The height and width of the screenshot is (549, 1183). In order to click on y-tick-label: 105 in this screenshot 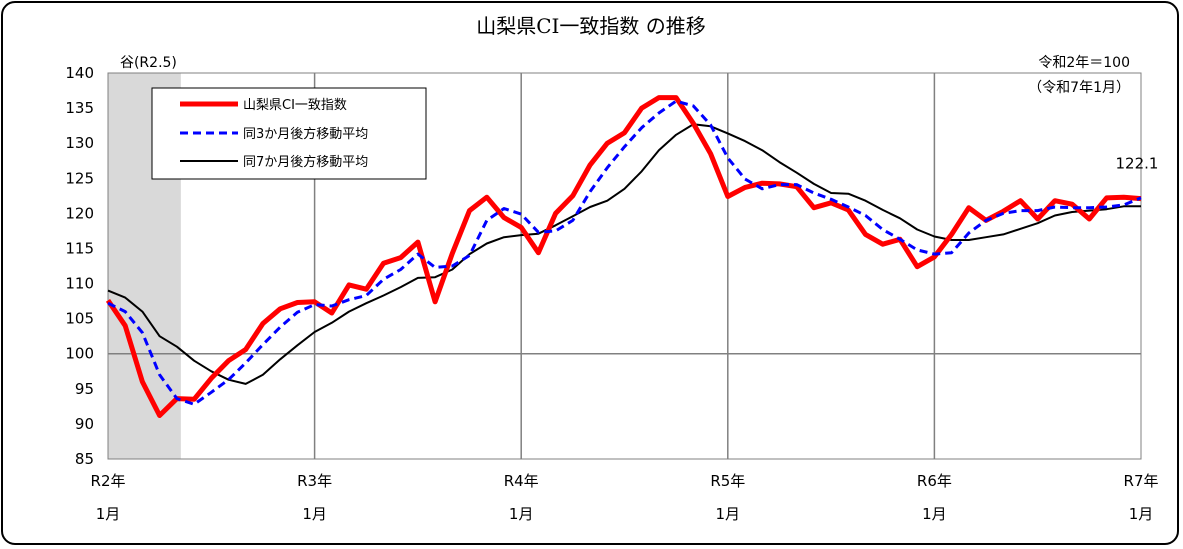, I will do `click(79, 319)`.